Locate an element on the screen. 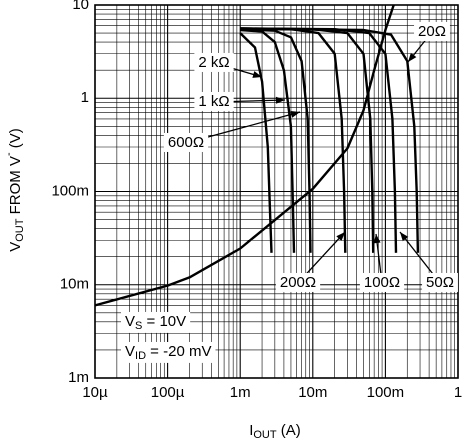 The image size is (469, 446). y-tick-label: 1m is located at coordinates (78, 377).